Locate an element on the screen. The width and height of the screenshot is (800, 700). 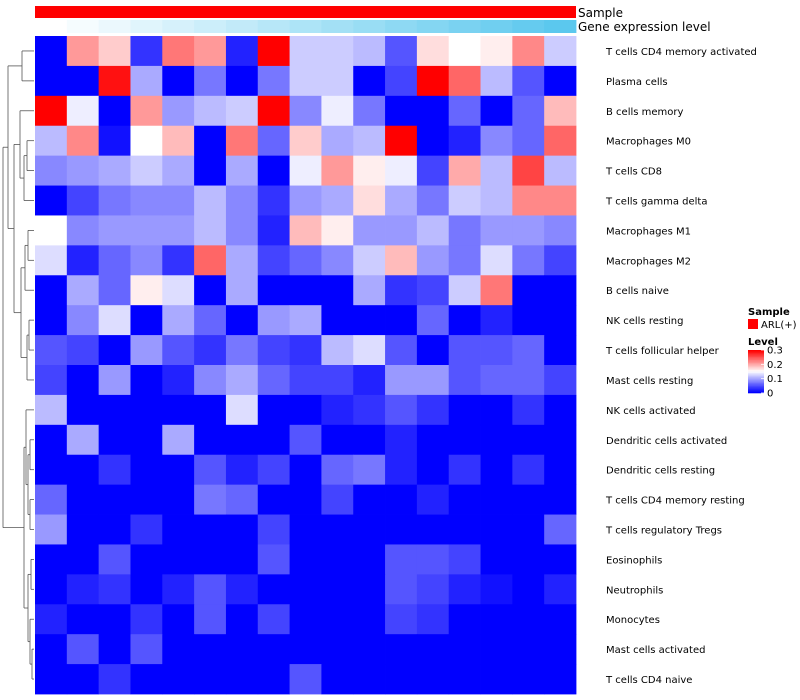
legend-sample-label: ARL(+) is located at coordinates (779, 325).